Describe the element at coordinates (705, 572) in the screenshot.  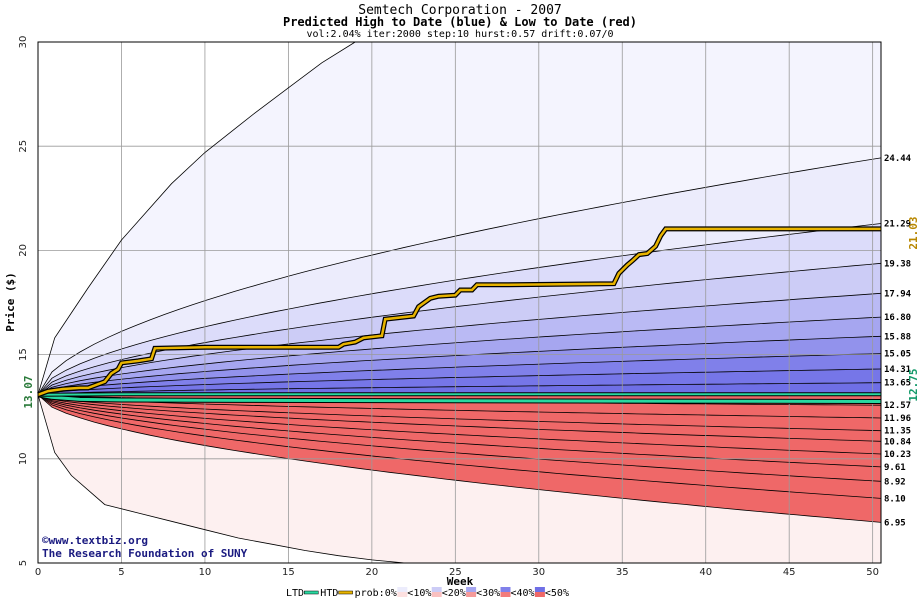
I see `x-tick-label: 40` at that location.